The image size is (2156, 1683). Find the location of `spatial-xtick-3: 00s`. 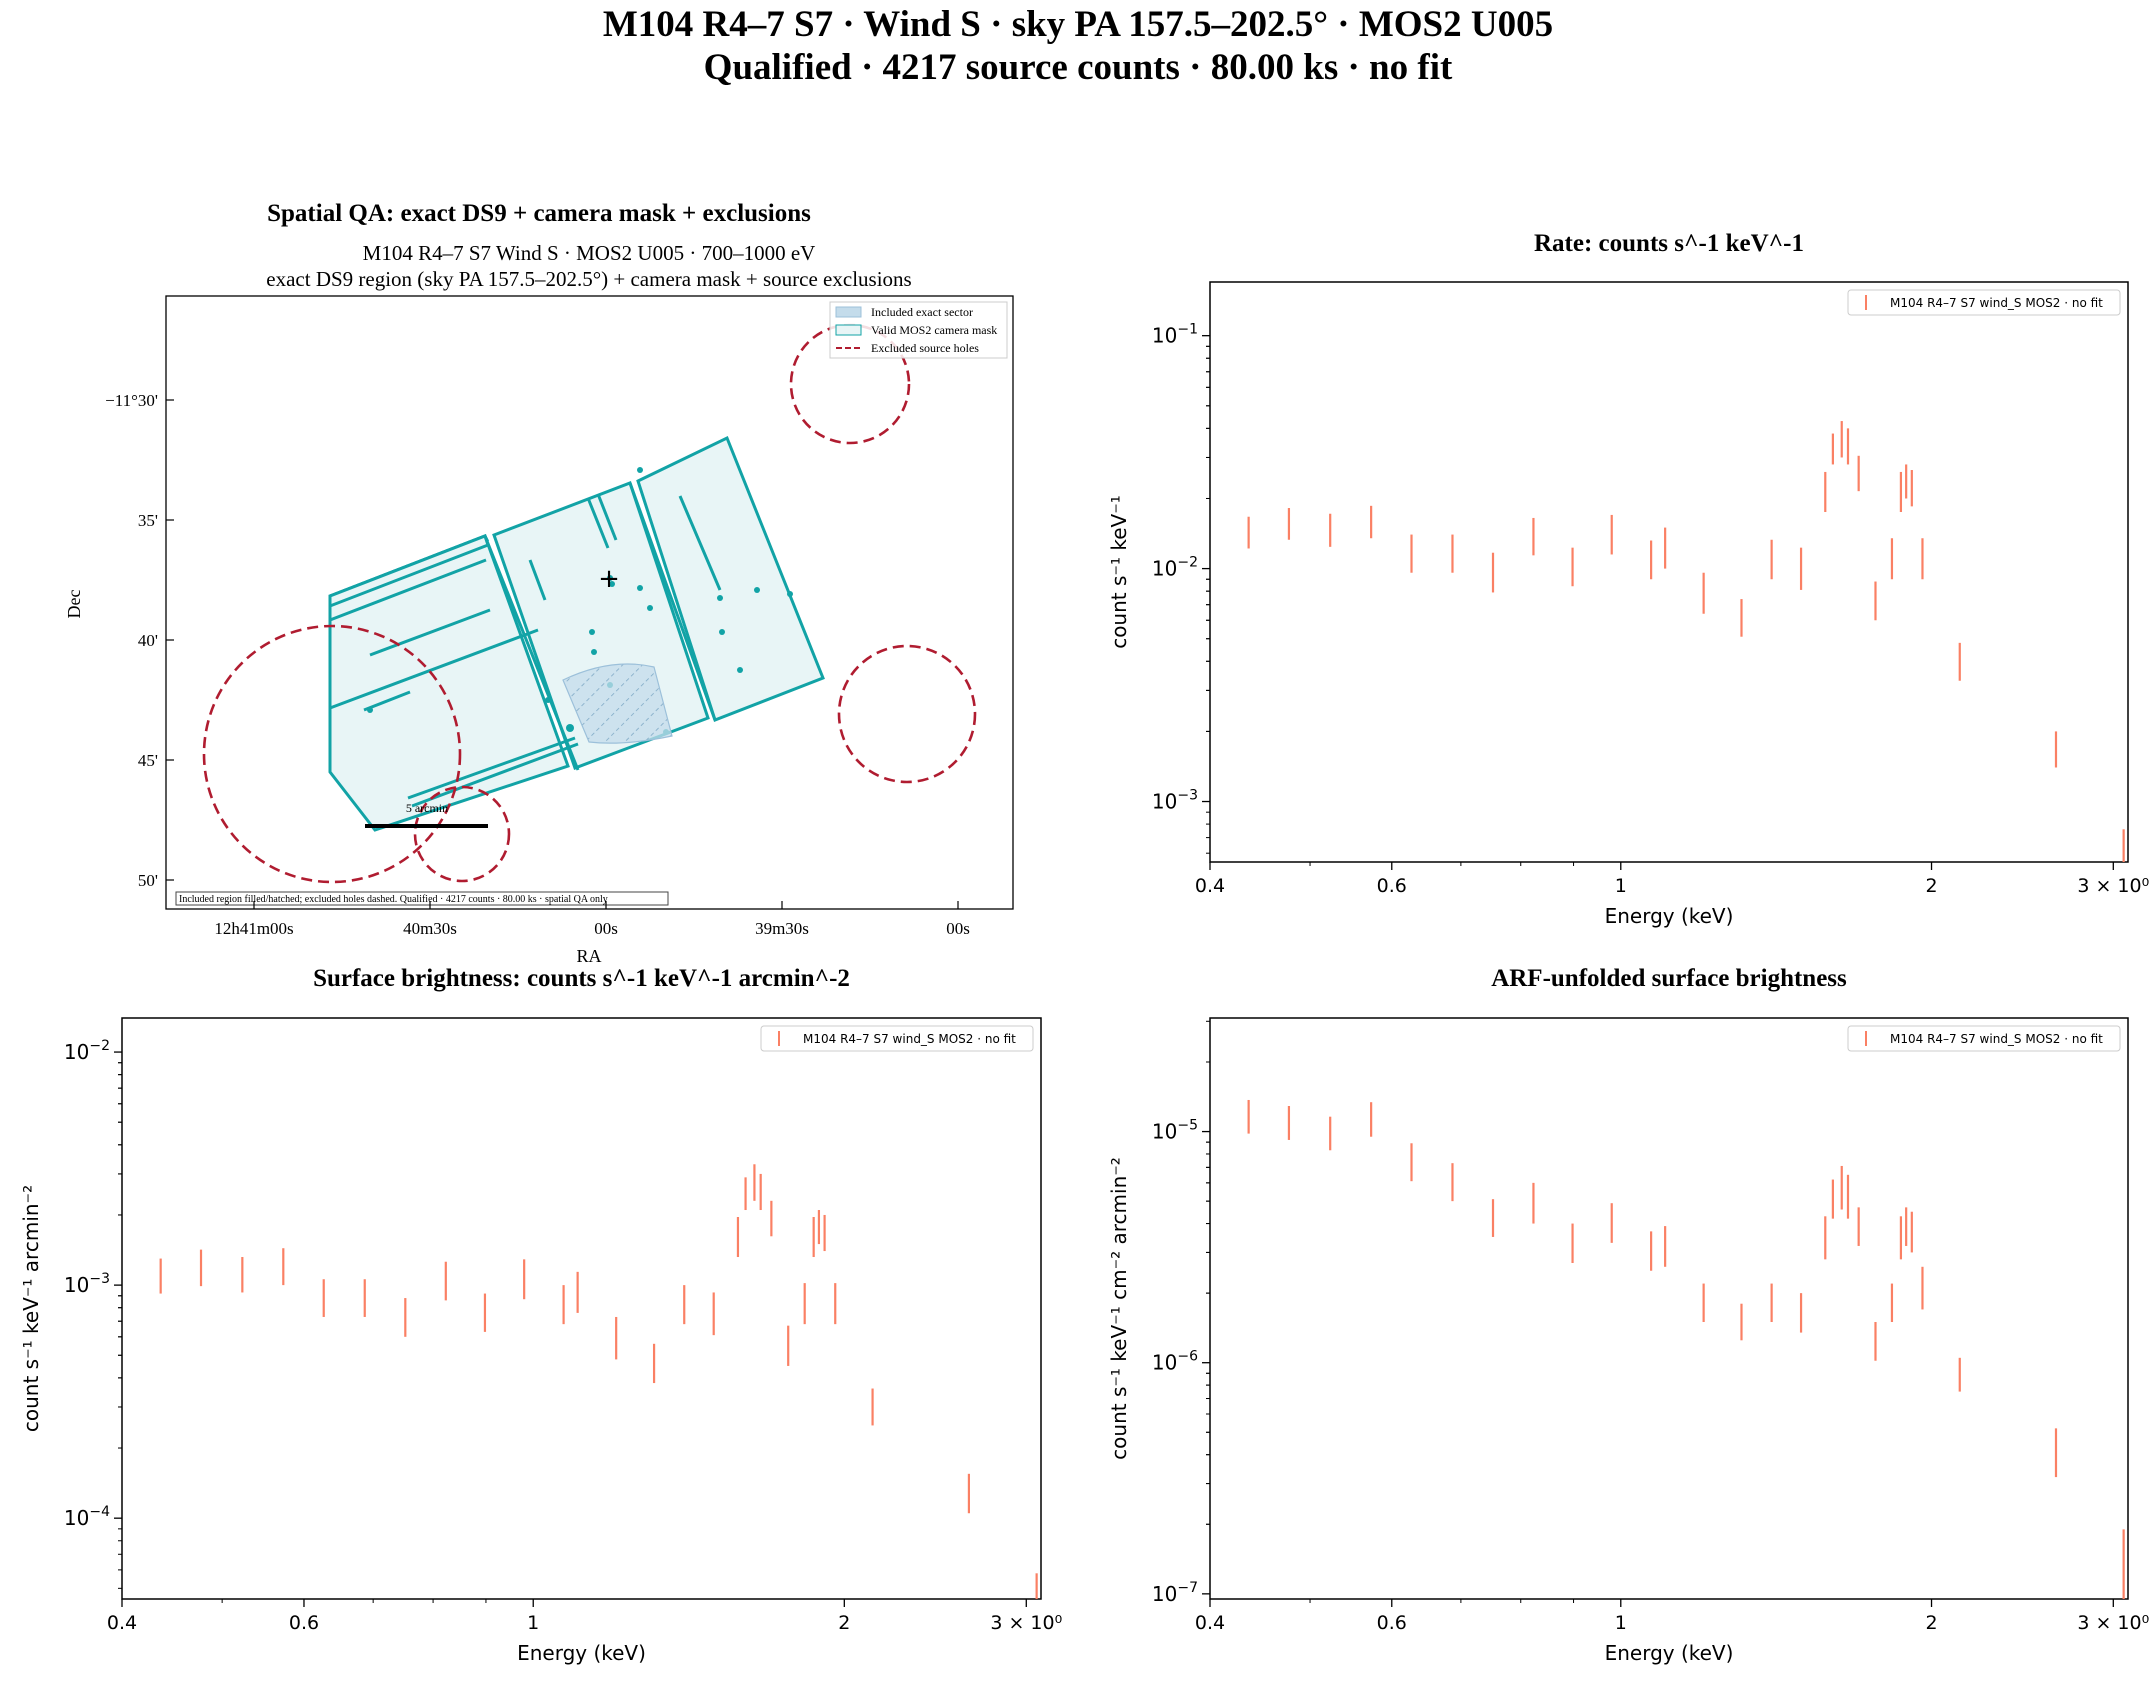

spatial-xtick-3: 00s is located at coordinates (606, 928).